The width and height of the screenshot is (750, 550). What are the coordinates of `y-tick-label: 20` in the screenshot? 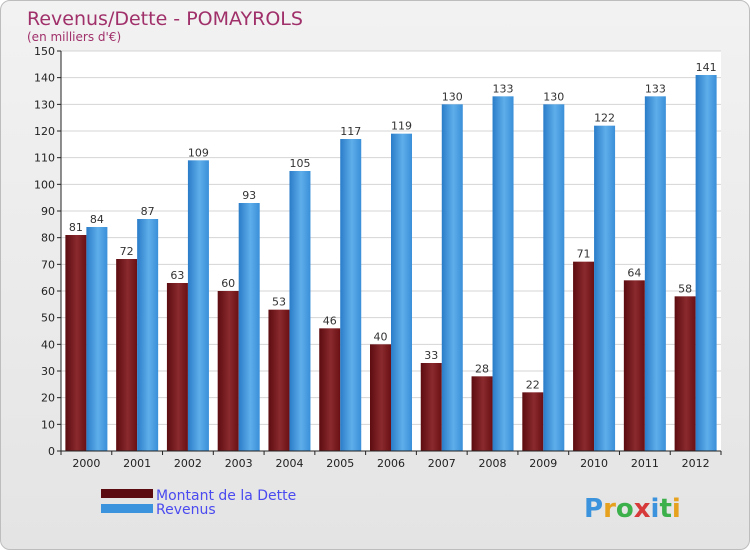 It's located at (48, 398).